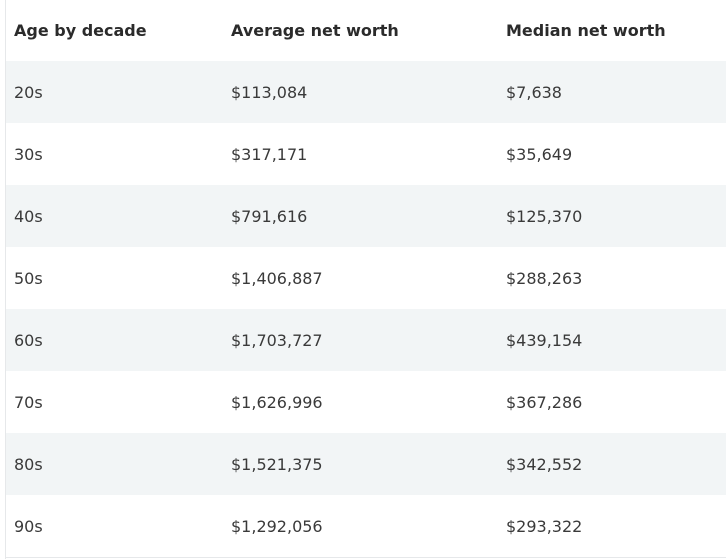 The width and height of the screenshot is (726, 559). What do you see at coordinates (612, 402) in the screenshot?
I see `cell-median: $367,286` at bounding box center [612, 402].